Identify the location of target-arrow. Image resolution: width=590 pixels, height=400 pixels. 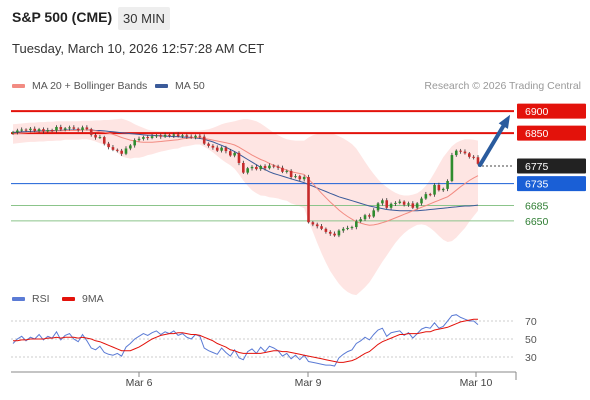
(493, 142).